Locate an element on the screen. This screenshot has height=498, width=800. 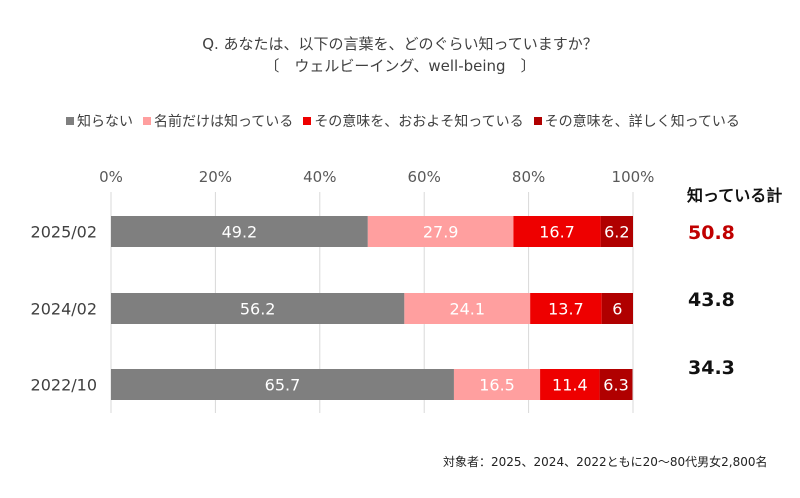
total-value: 43.8 is located at coordinates (711, 300).